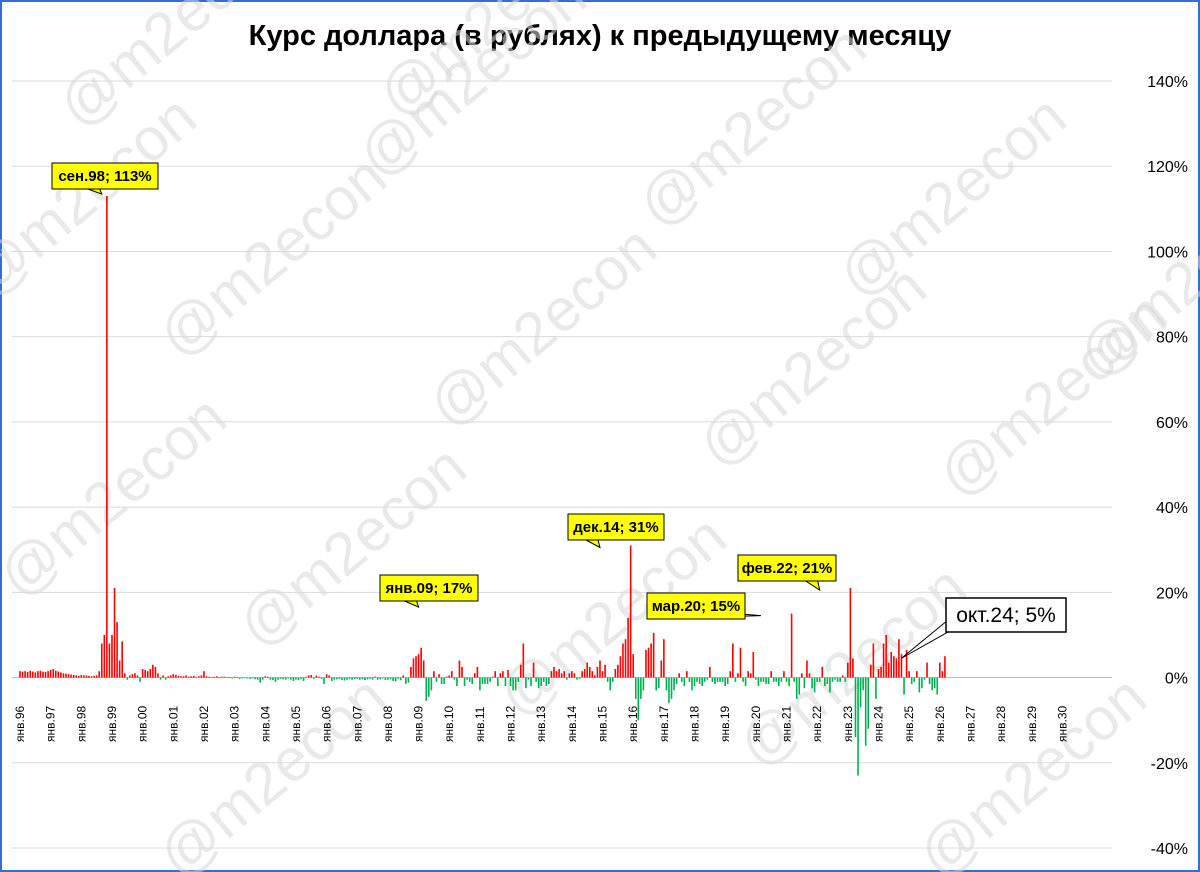 The height and width of the screenshot is (872, 1200). I want to click on x-tick-label: янв.17, so click(664, 723).